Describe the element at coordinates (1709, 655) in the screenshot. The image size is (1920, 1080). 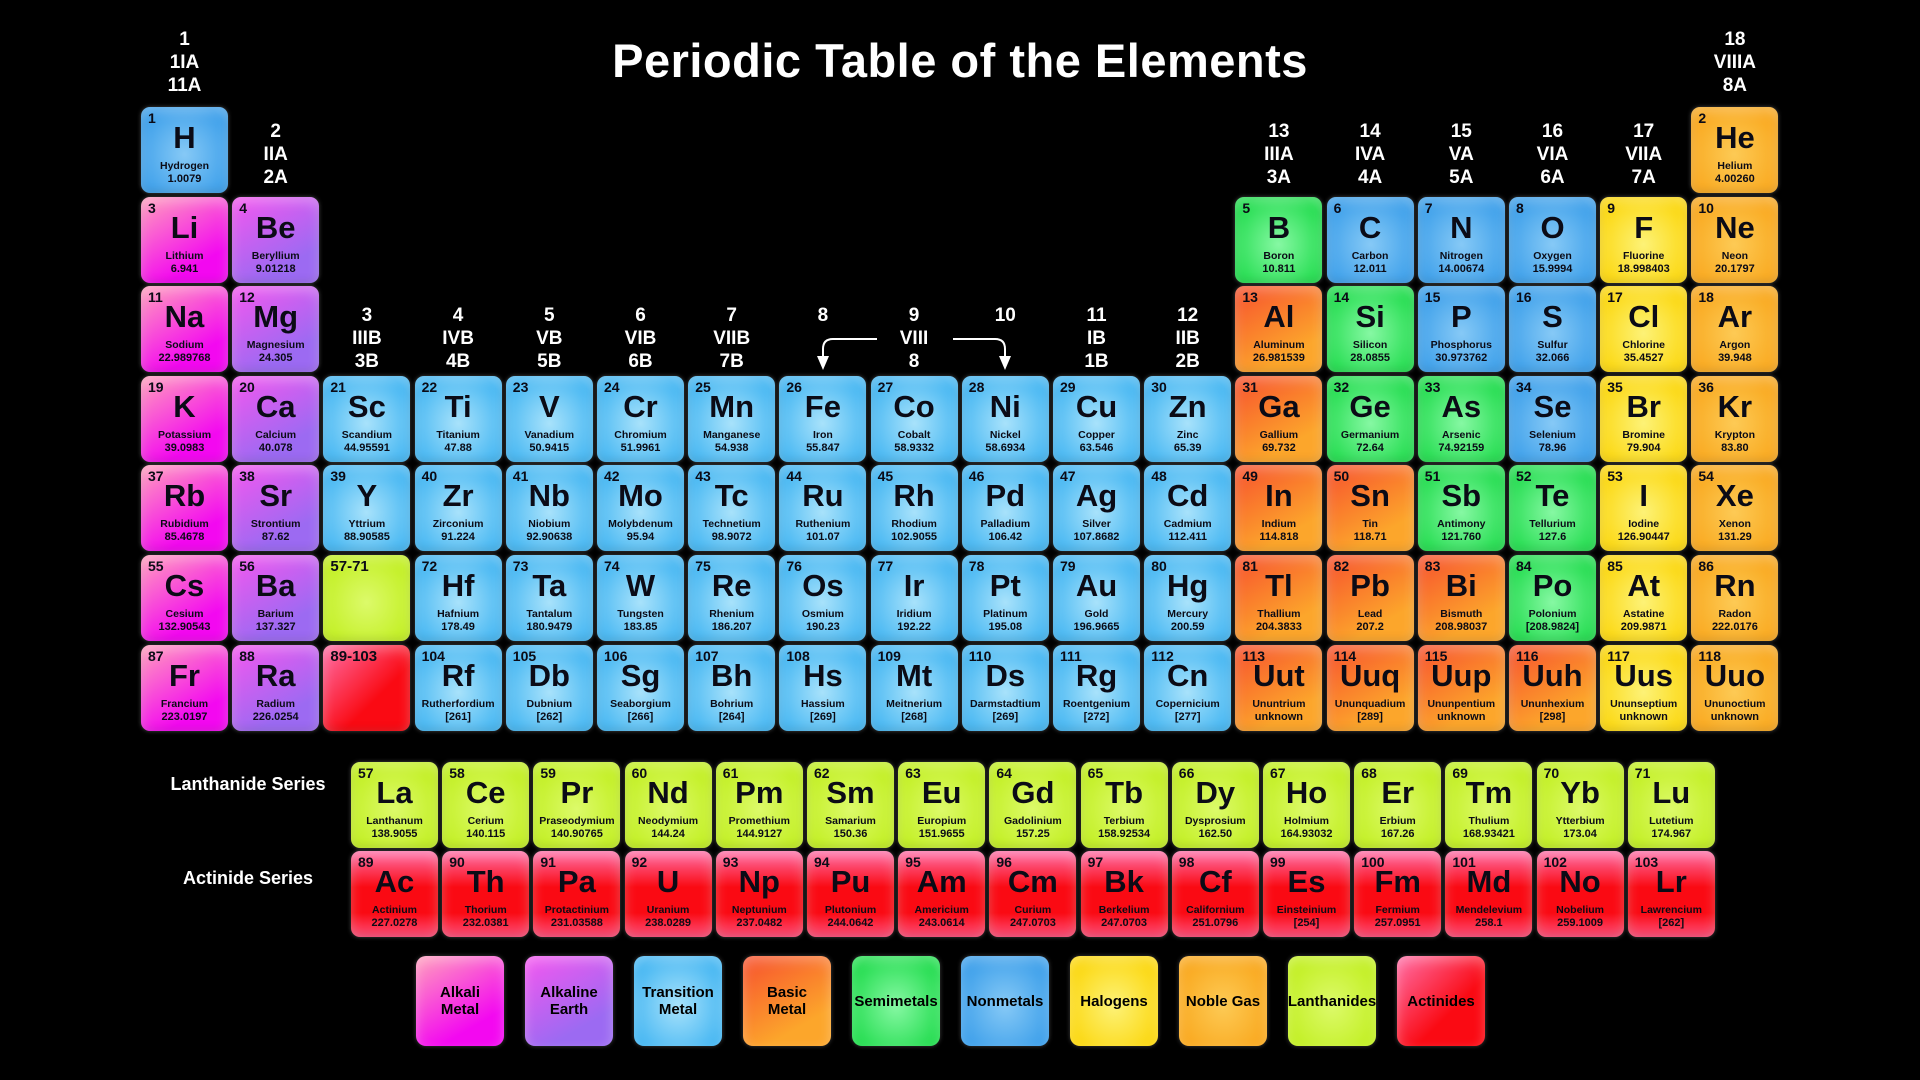
I see `element-num: 118` at that location.